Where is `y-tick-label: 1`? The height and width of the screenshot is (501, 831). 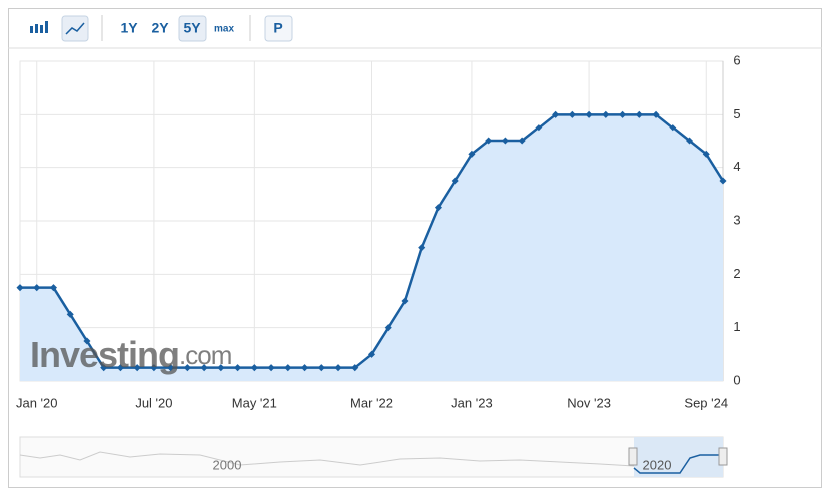 y-tick-label: 1 is located at coordinates (736, 326).